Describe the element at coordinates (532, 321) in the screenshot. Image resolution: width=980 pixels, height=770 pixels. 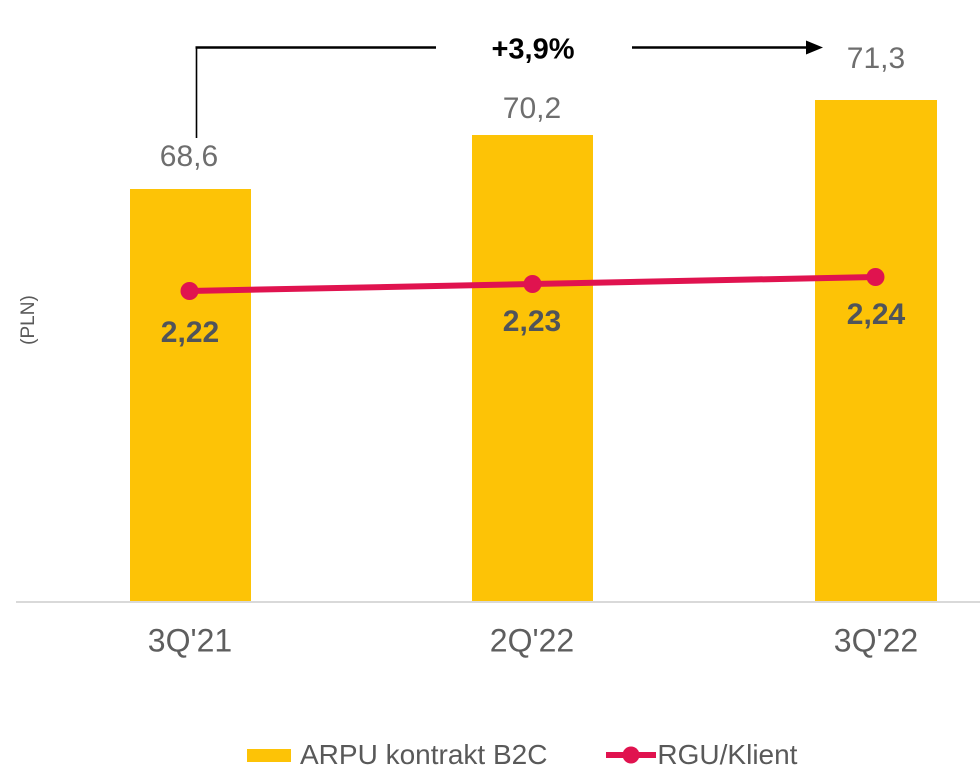
I see `line-value-2q22: 2,23` at that location.